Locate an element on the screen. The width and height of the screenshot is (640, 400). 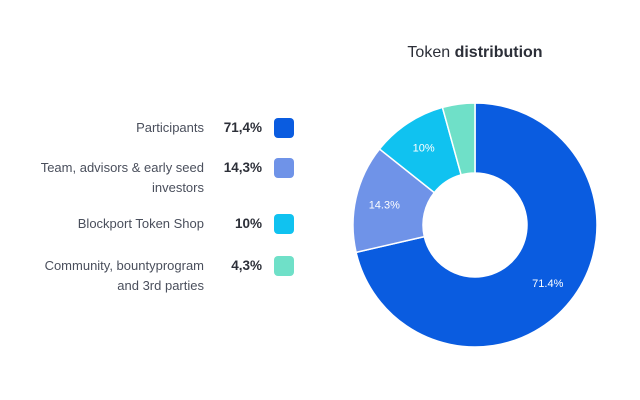
legend-item-participants: Participants 71,4% is located at coordinates (149, 128).